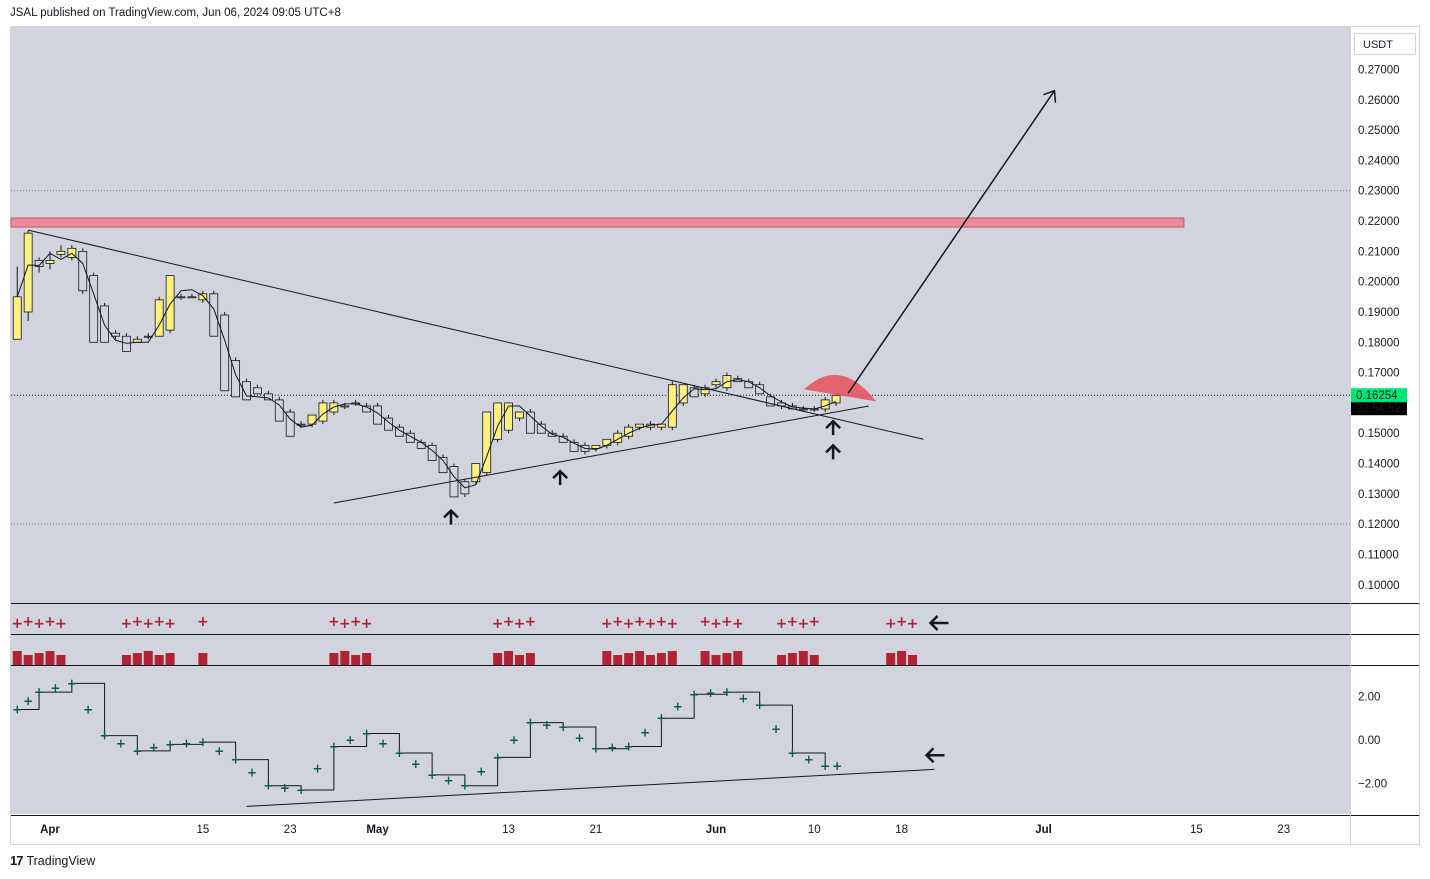 The height and width of the screenshot is (879, 1430). What do you see at coordinates (1379, 525) in the screenshot?
I see `price-tick-label: 0.12000` at bounding box center [1379, 525].